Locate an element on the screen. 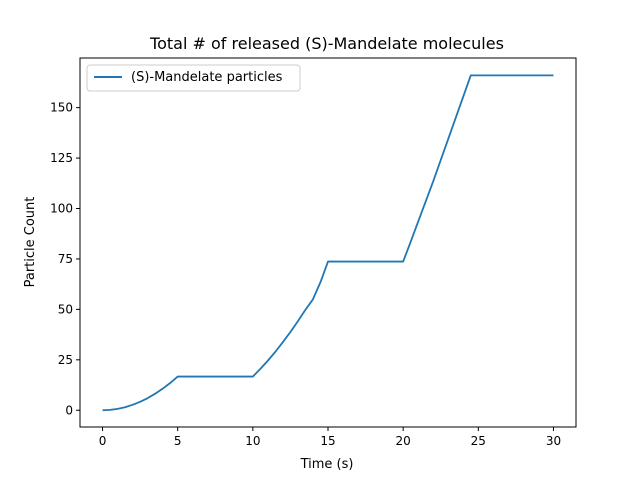  y-tick-label: 100 is located at coordinates (61, 209).